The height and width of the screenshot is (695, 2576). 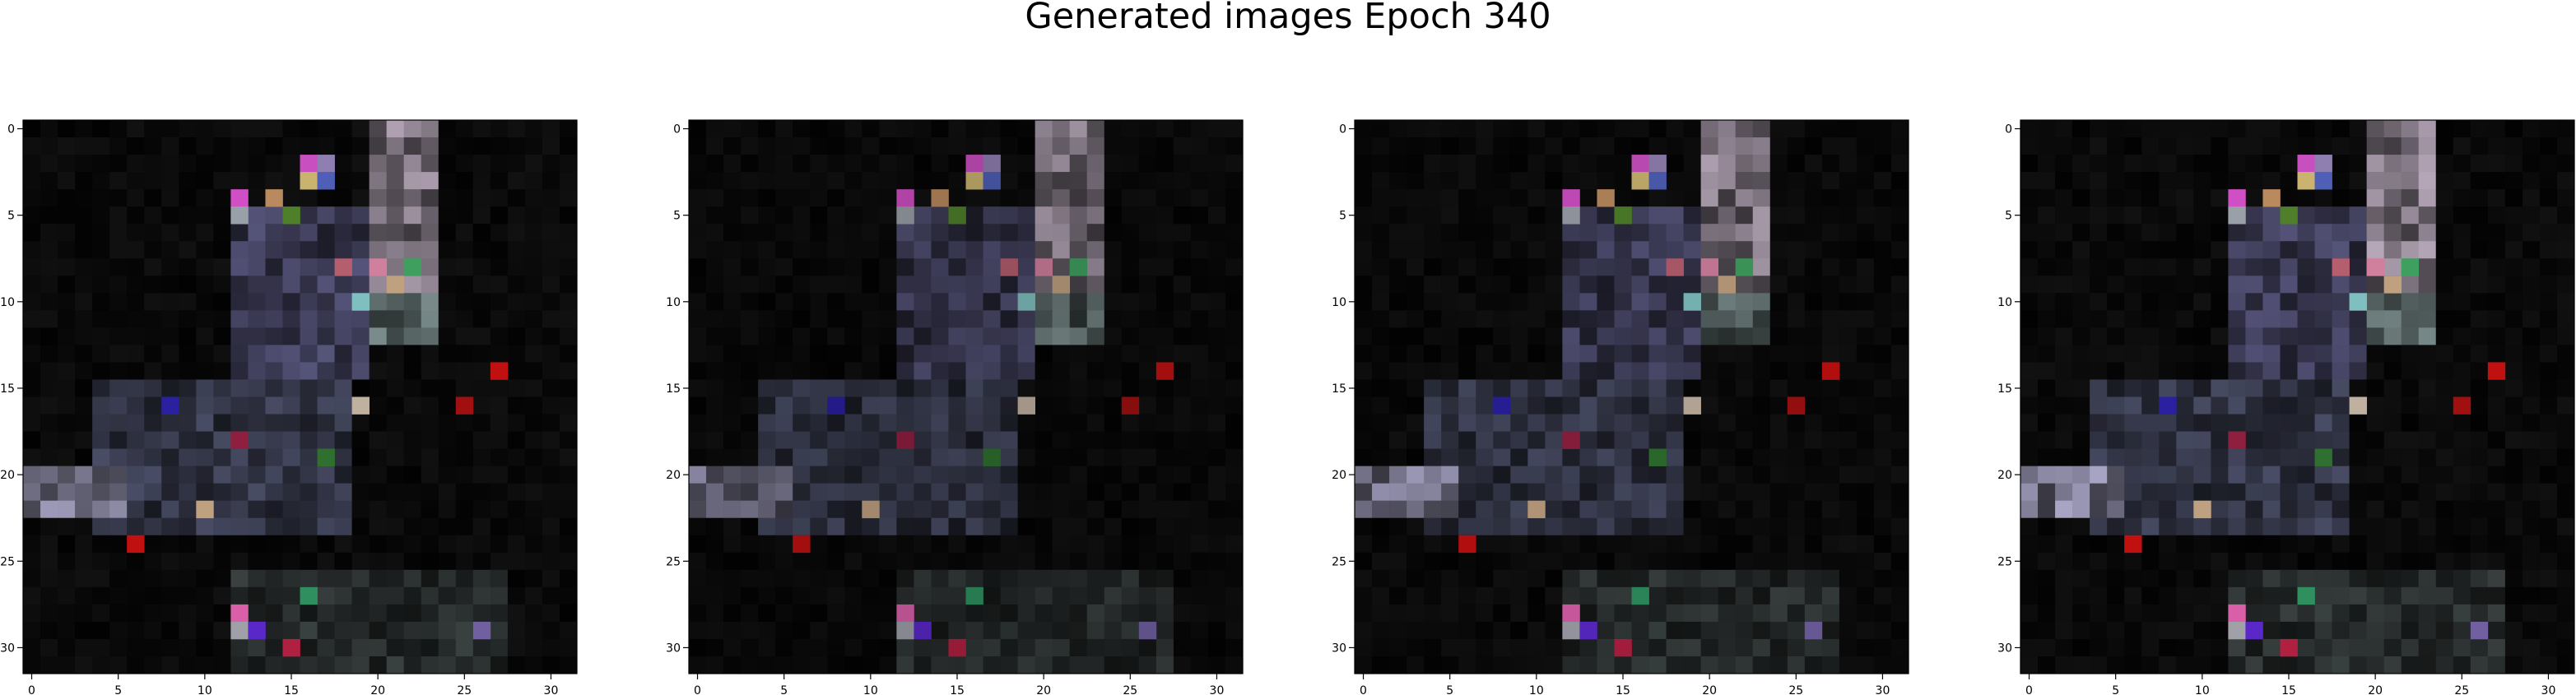 What do you see at coordinates (551, 689) in the screenshot?
I see `x-tick-label: 30` at bounding box center [551, 689].